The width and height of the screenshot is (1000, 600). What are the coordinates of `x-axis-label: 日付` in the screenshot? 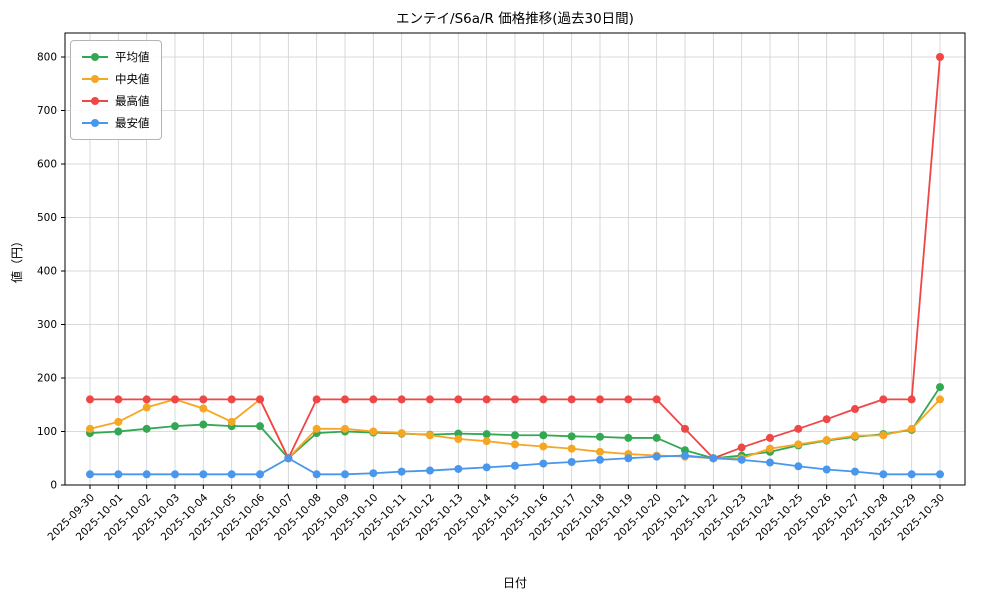 It's located at (515, 583).